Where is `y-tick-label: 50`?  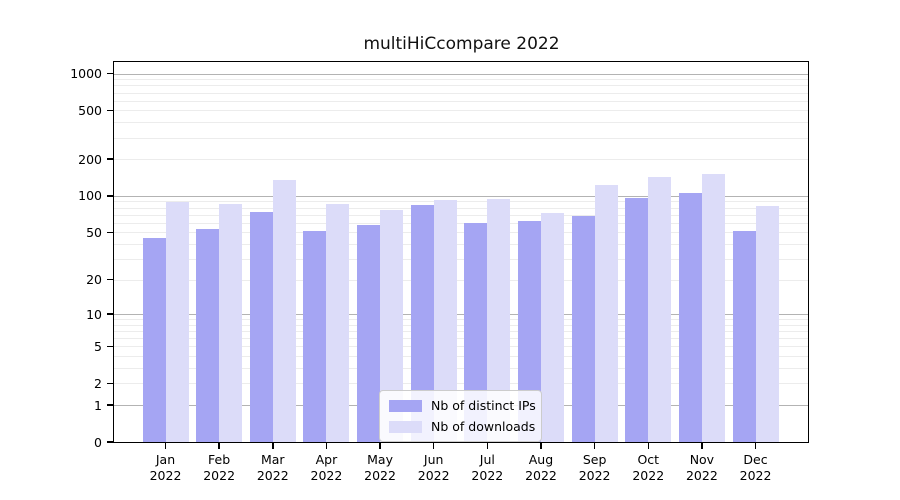 y-tick-label: 50 is located at coordinates (94, 232).